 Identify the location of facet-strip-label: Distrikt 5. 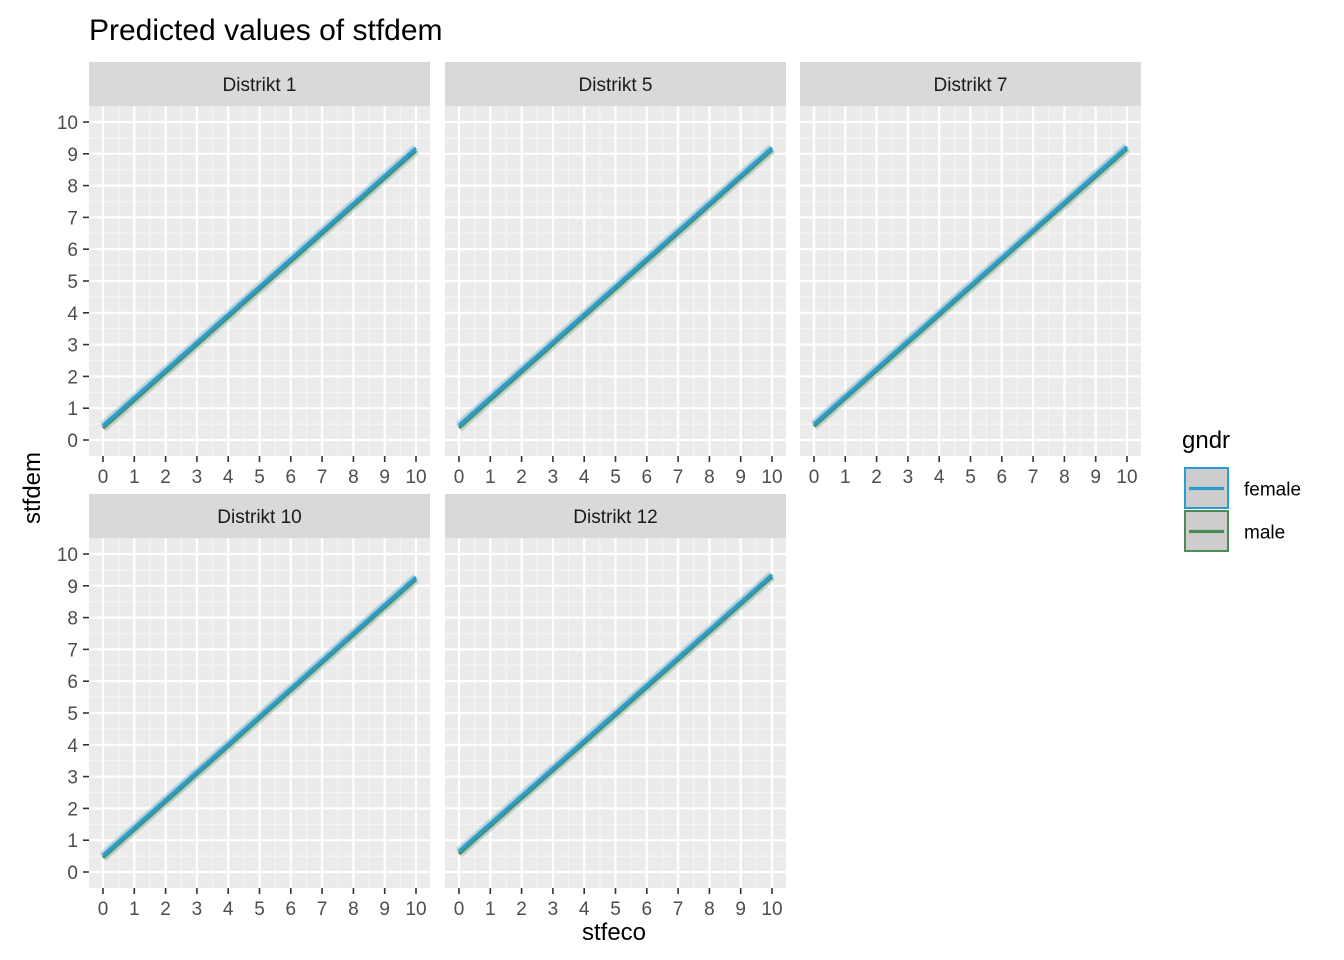
(616, 85).